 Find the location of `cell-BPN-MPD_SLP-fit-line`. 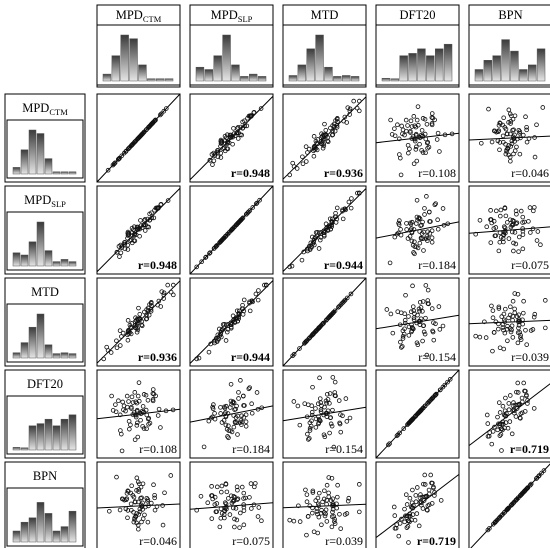

cell-BPN-MPD_SLP-fit-line is located at coordinates (231, 506).